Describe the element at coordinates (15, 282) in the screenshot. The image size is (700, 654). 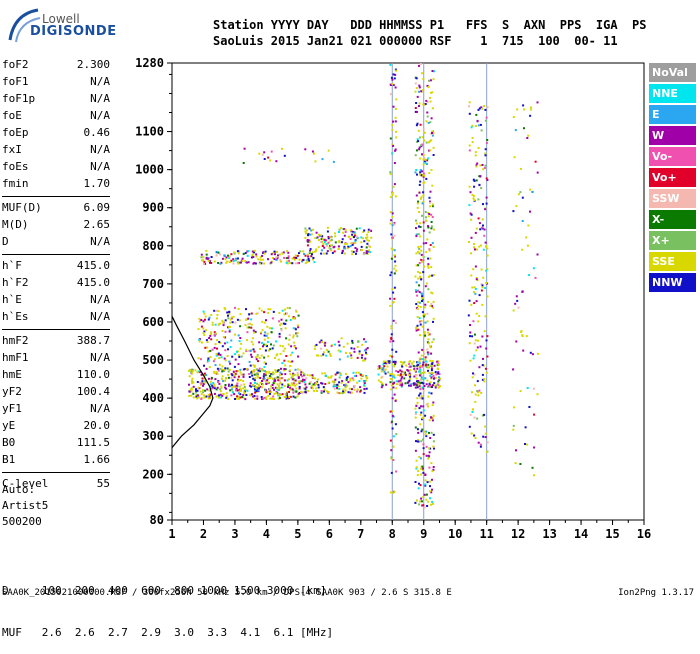
I see `param-key: h`F2` at that location.